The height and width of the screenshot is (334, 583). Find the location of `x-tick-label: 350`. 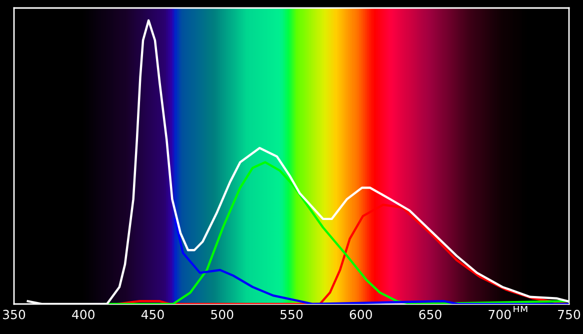

x-tick-label: 350 is located at coordinates (14, 315).